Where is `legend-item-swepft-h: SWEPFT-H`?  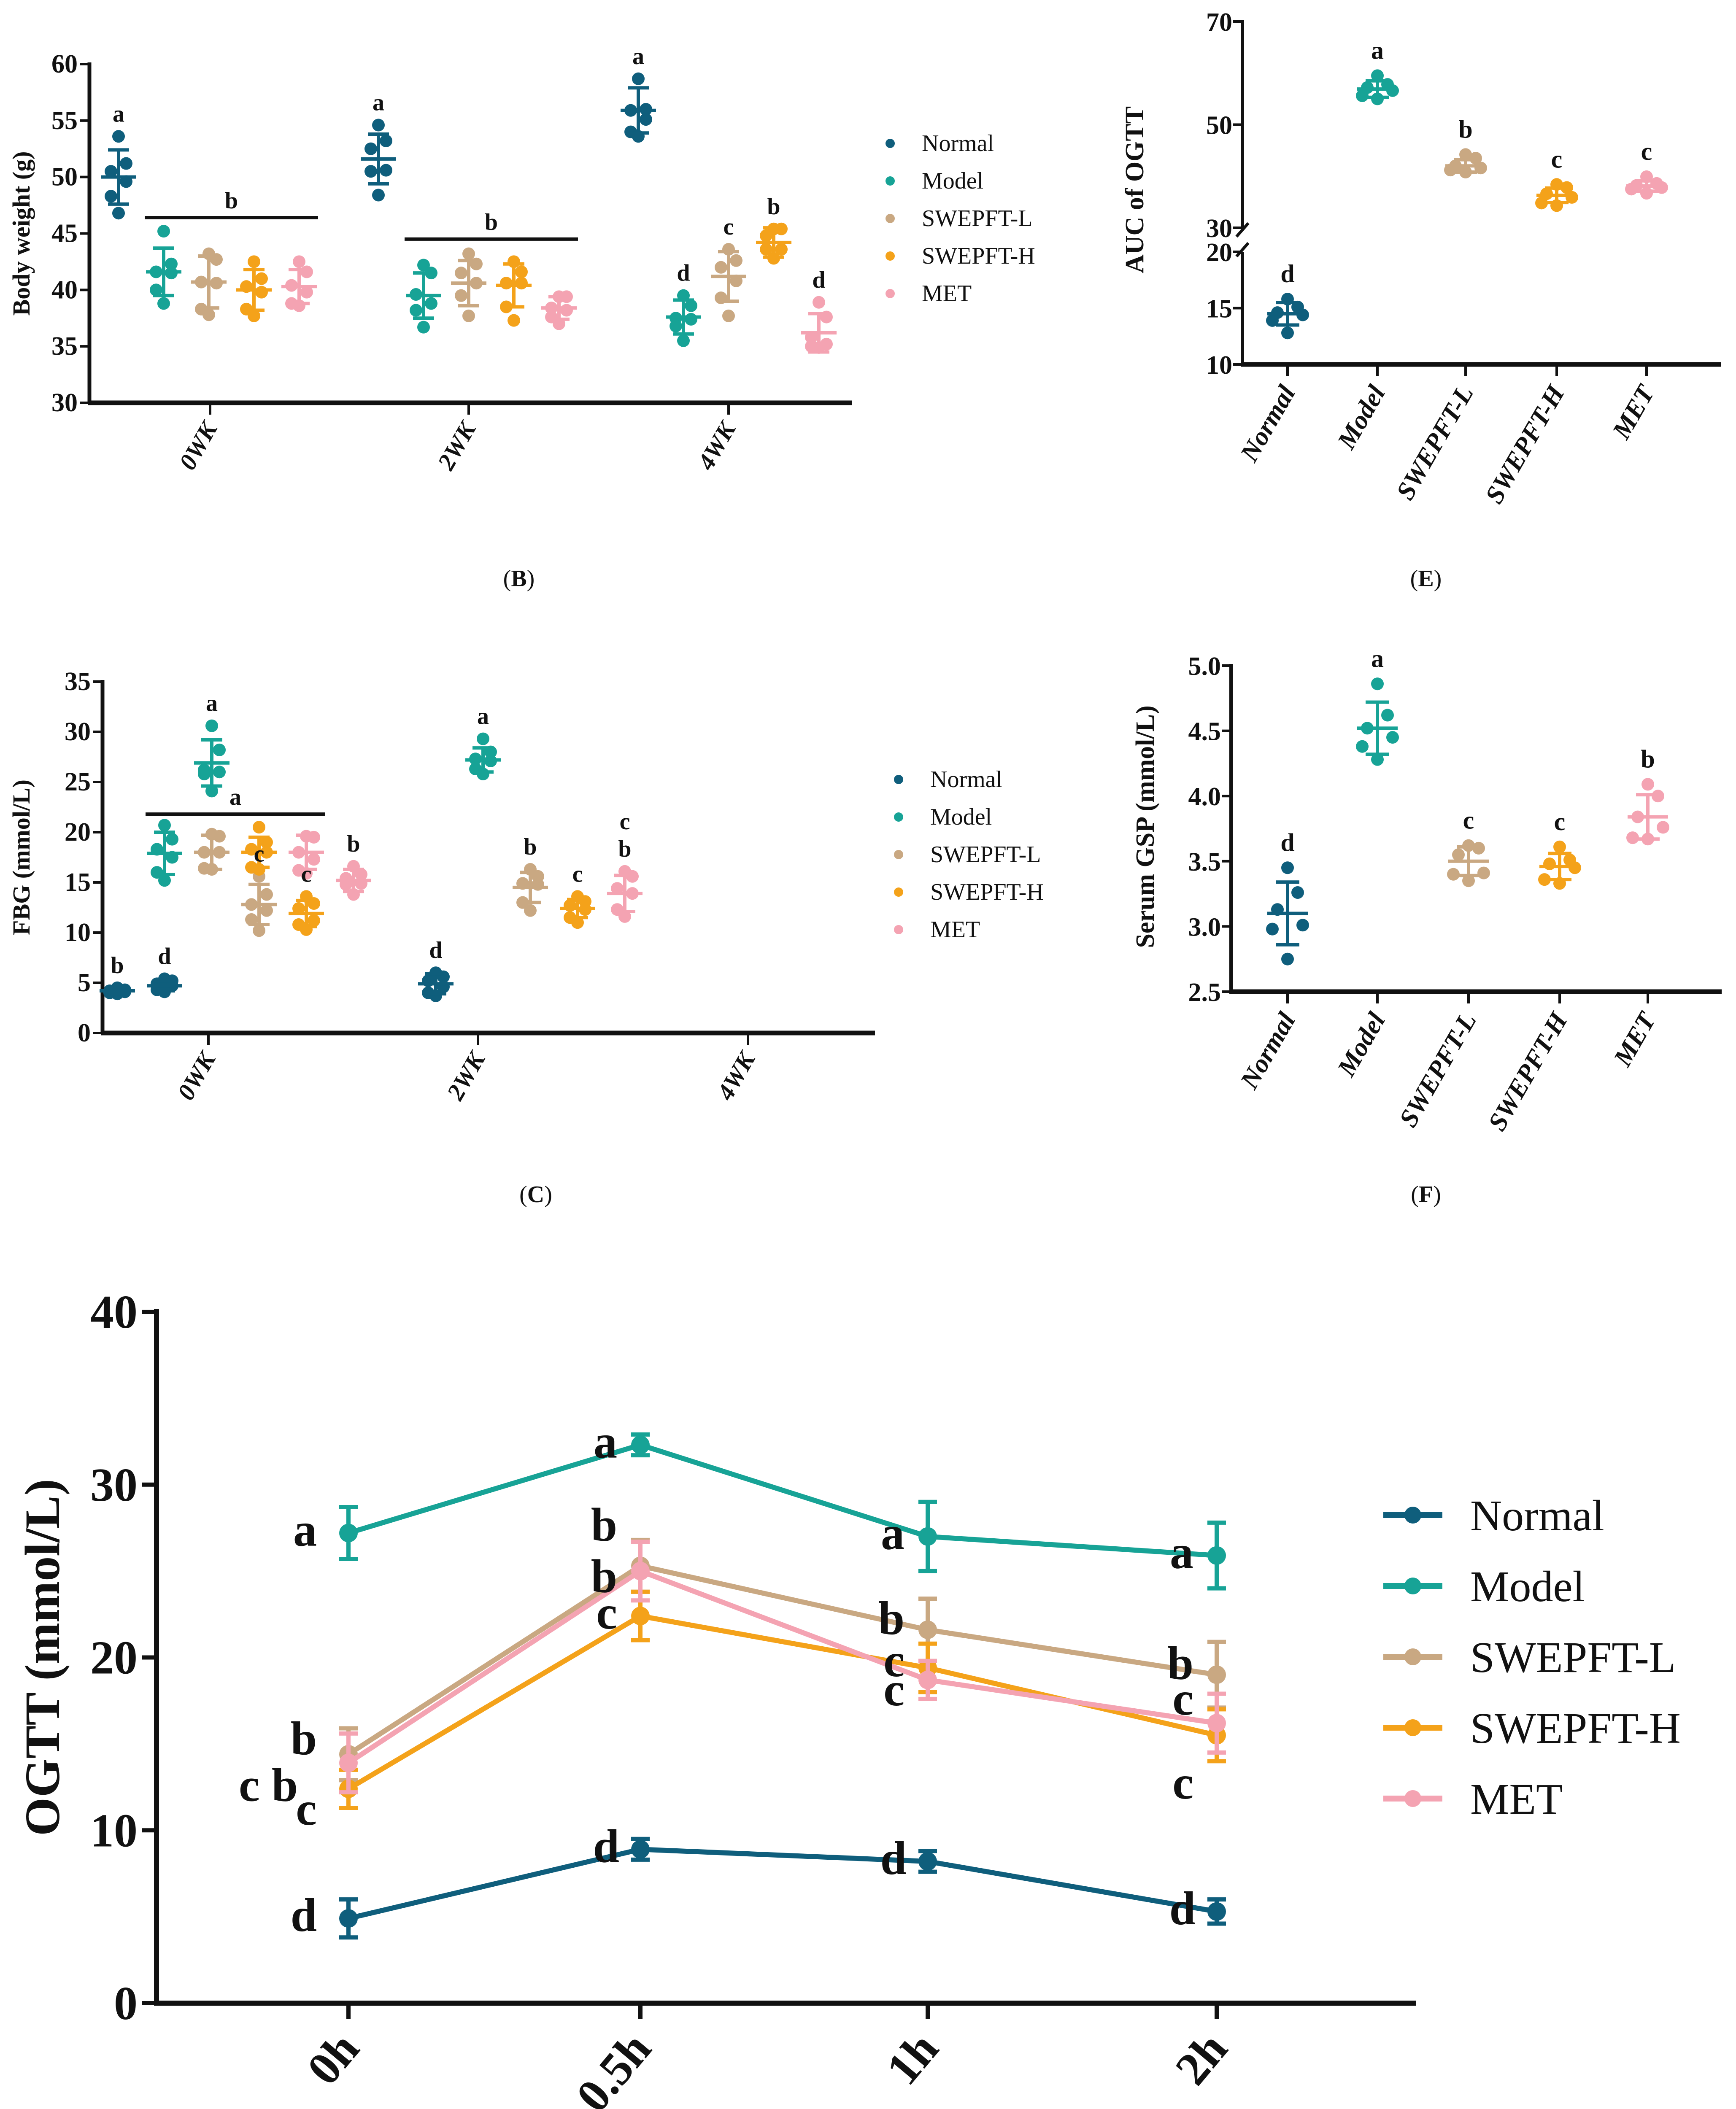 legend-item-swepft-h: SWEPFT-H is located at coordinates (969, 892).